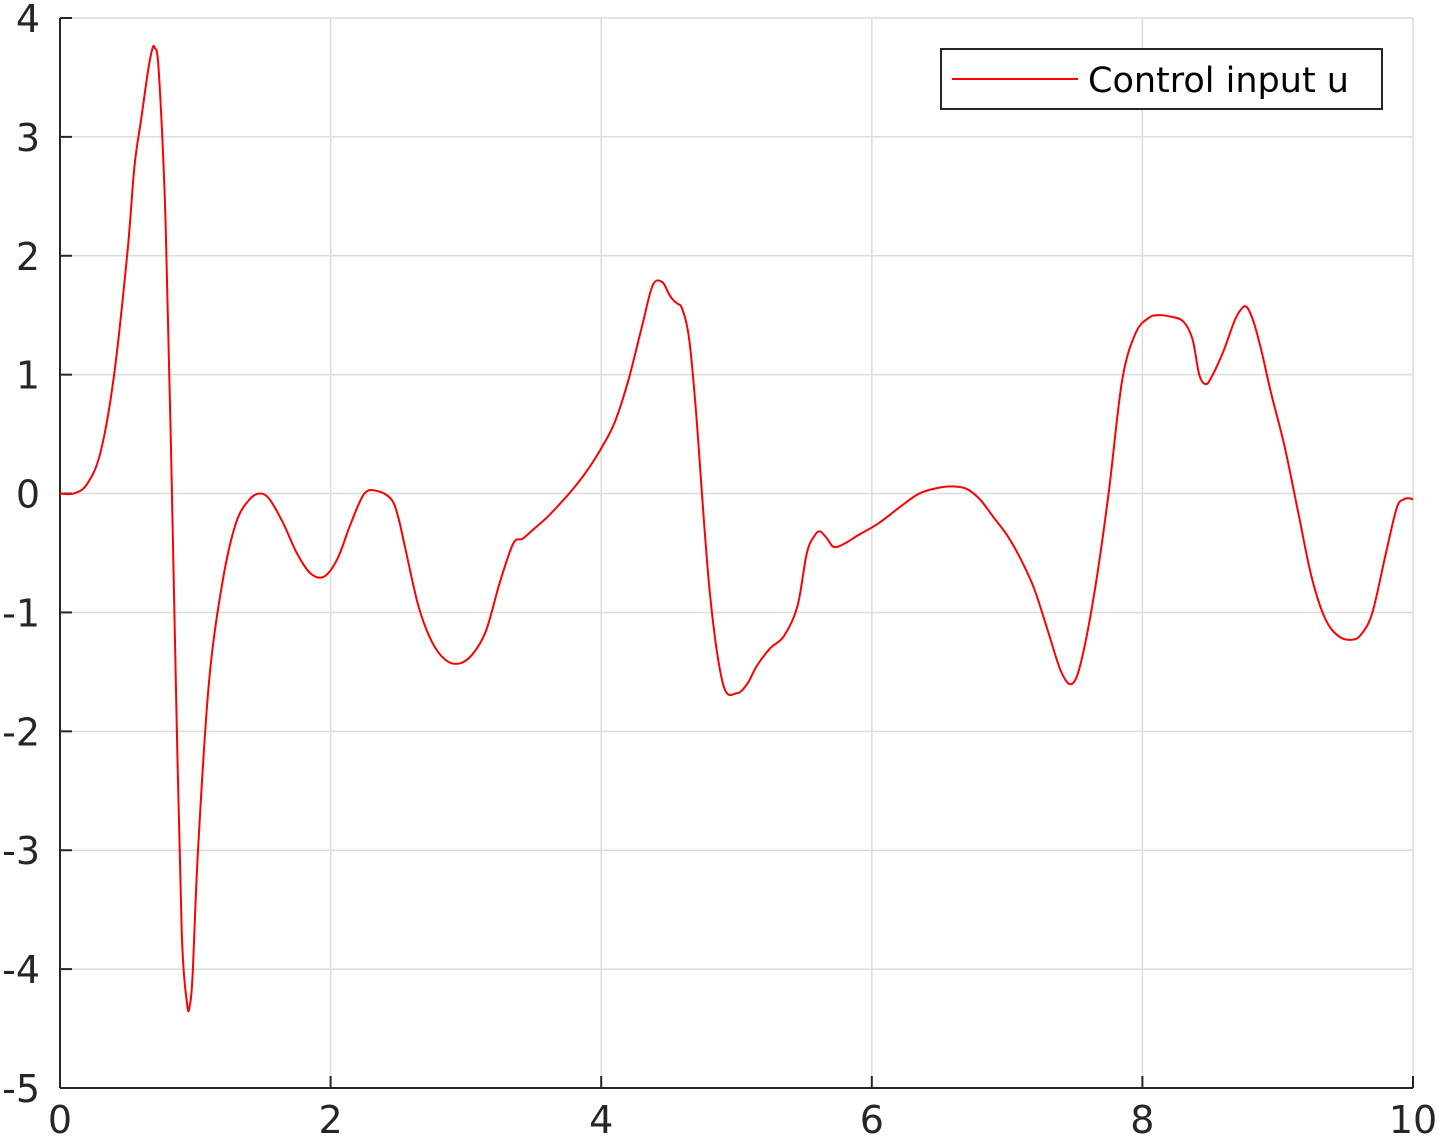  I want to click on y-tick-label: -5, so click(21, 1089).